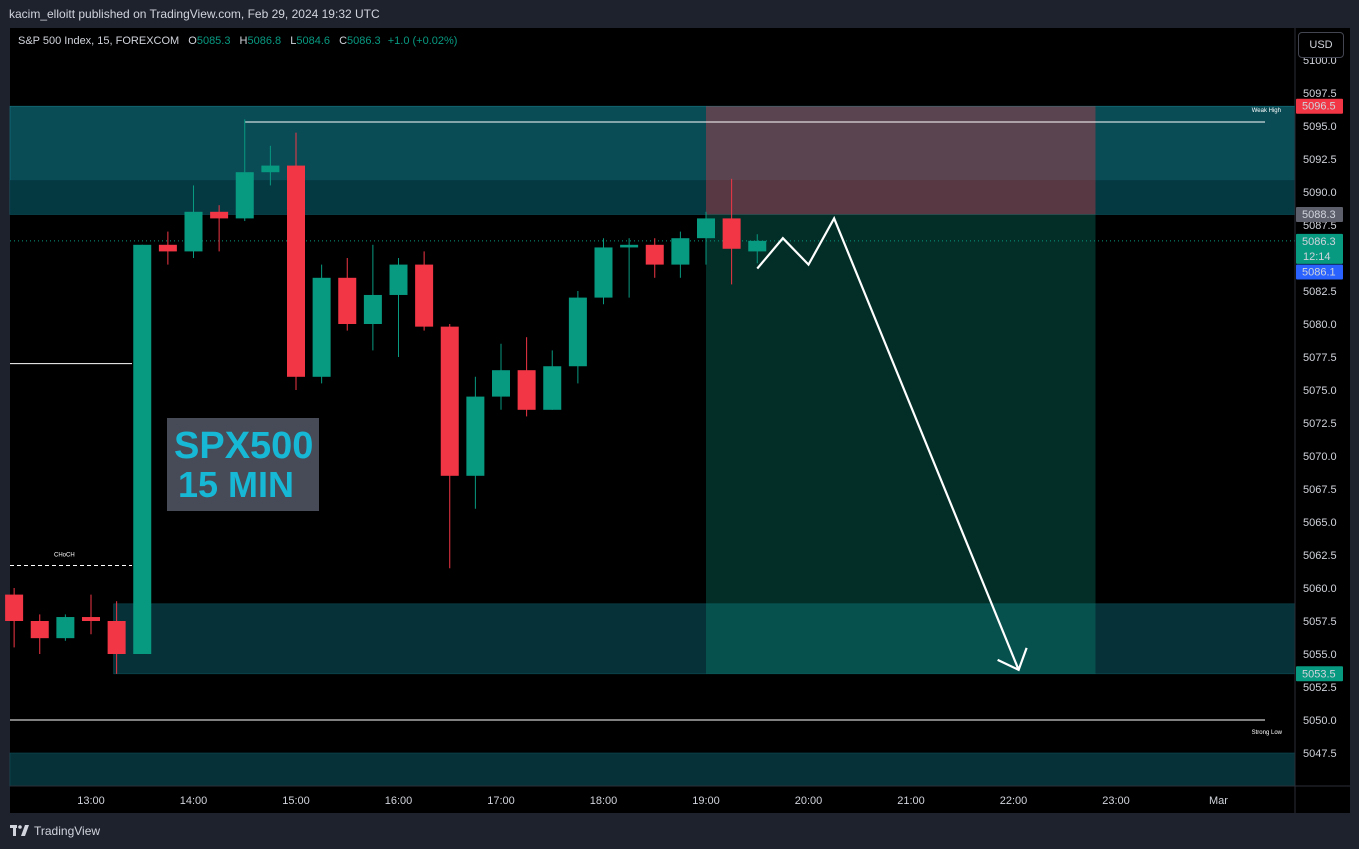  What do you see at coordinates (296, 801) in the screenshot?
I see `time-tick-label: 15:00` at bounding box center [296, 801].